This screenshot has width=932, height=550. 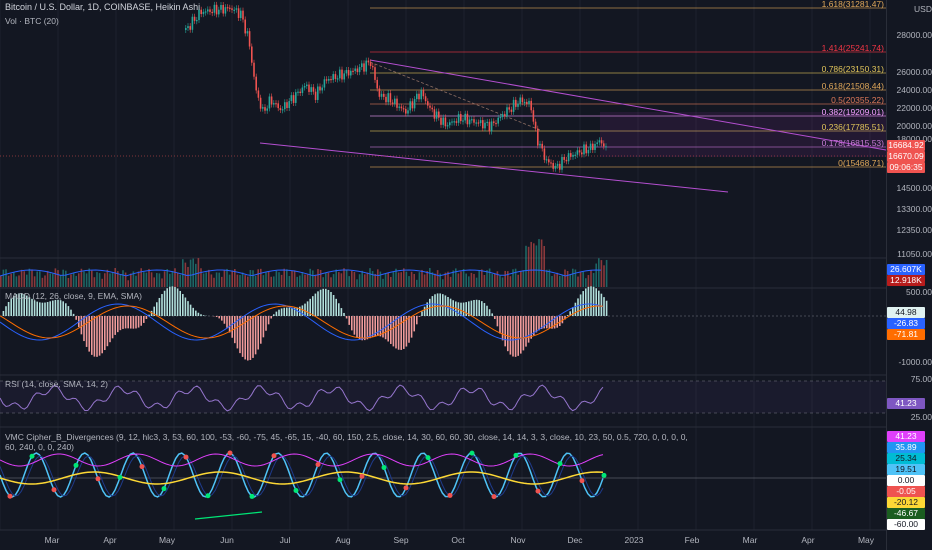 What do you see at coordinates (914, 254) in the screenshot?
I see `price-axis-label: 11050.00` at bounding box center [914, 254].